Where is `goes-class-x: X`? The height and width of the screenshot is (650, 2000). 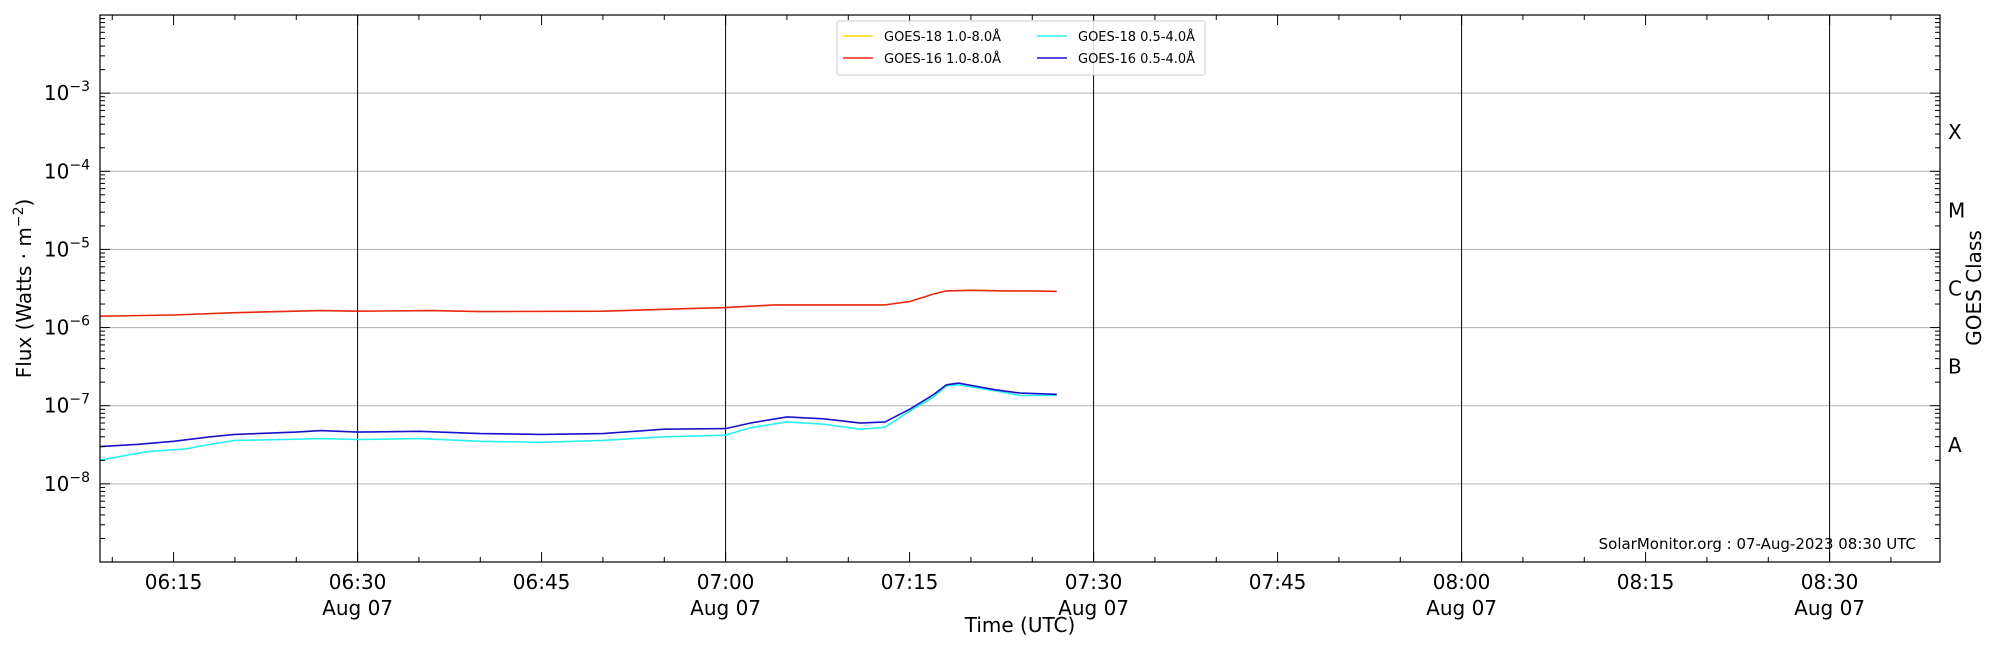 goes-class-x: X is located at coordinates (1955, 132).